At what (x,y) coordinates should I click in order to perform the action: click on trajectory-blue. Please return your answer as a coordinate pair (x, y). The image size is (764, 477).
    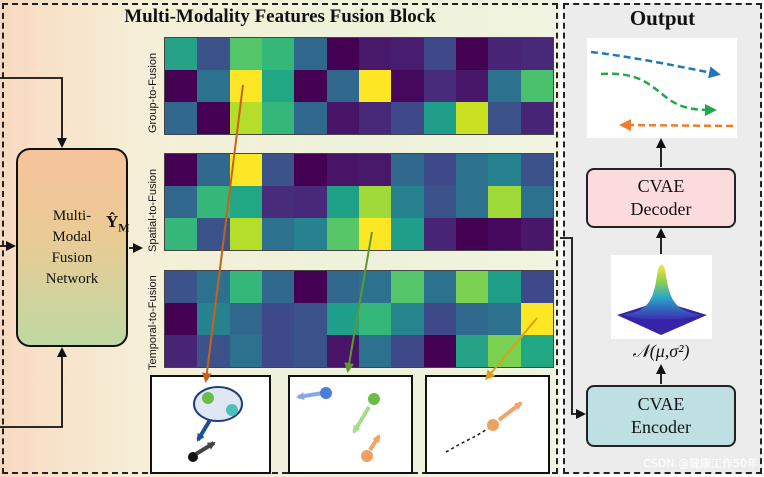
    Looking at the image, I should click on (655, 64).